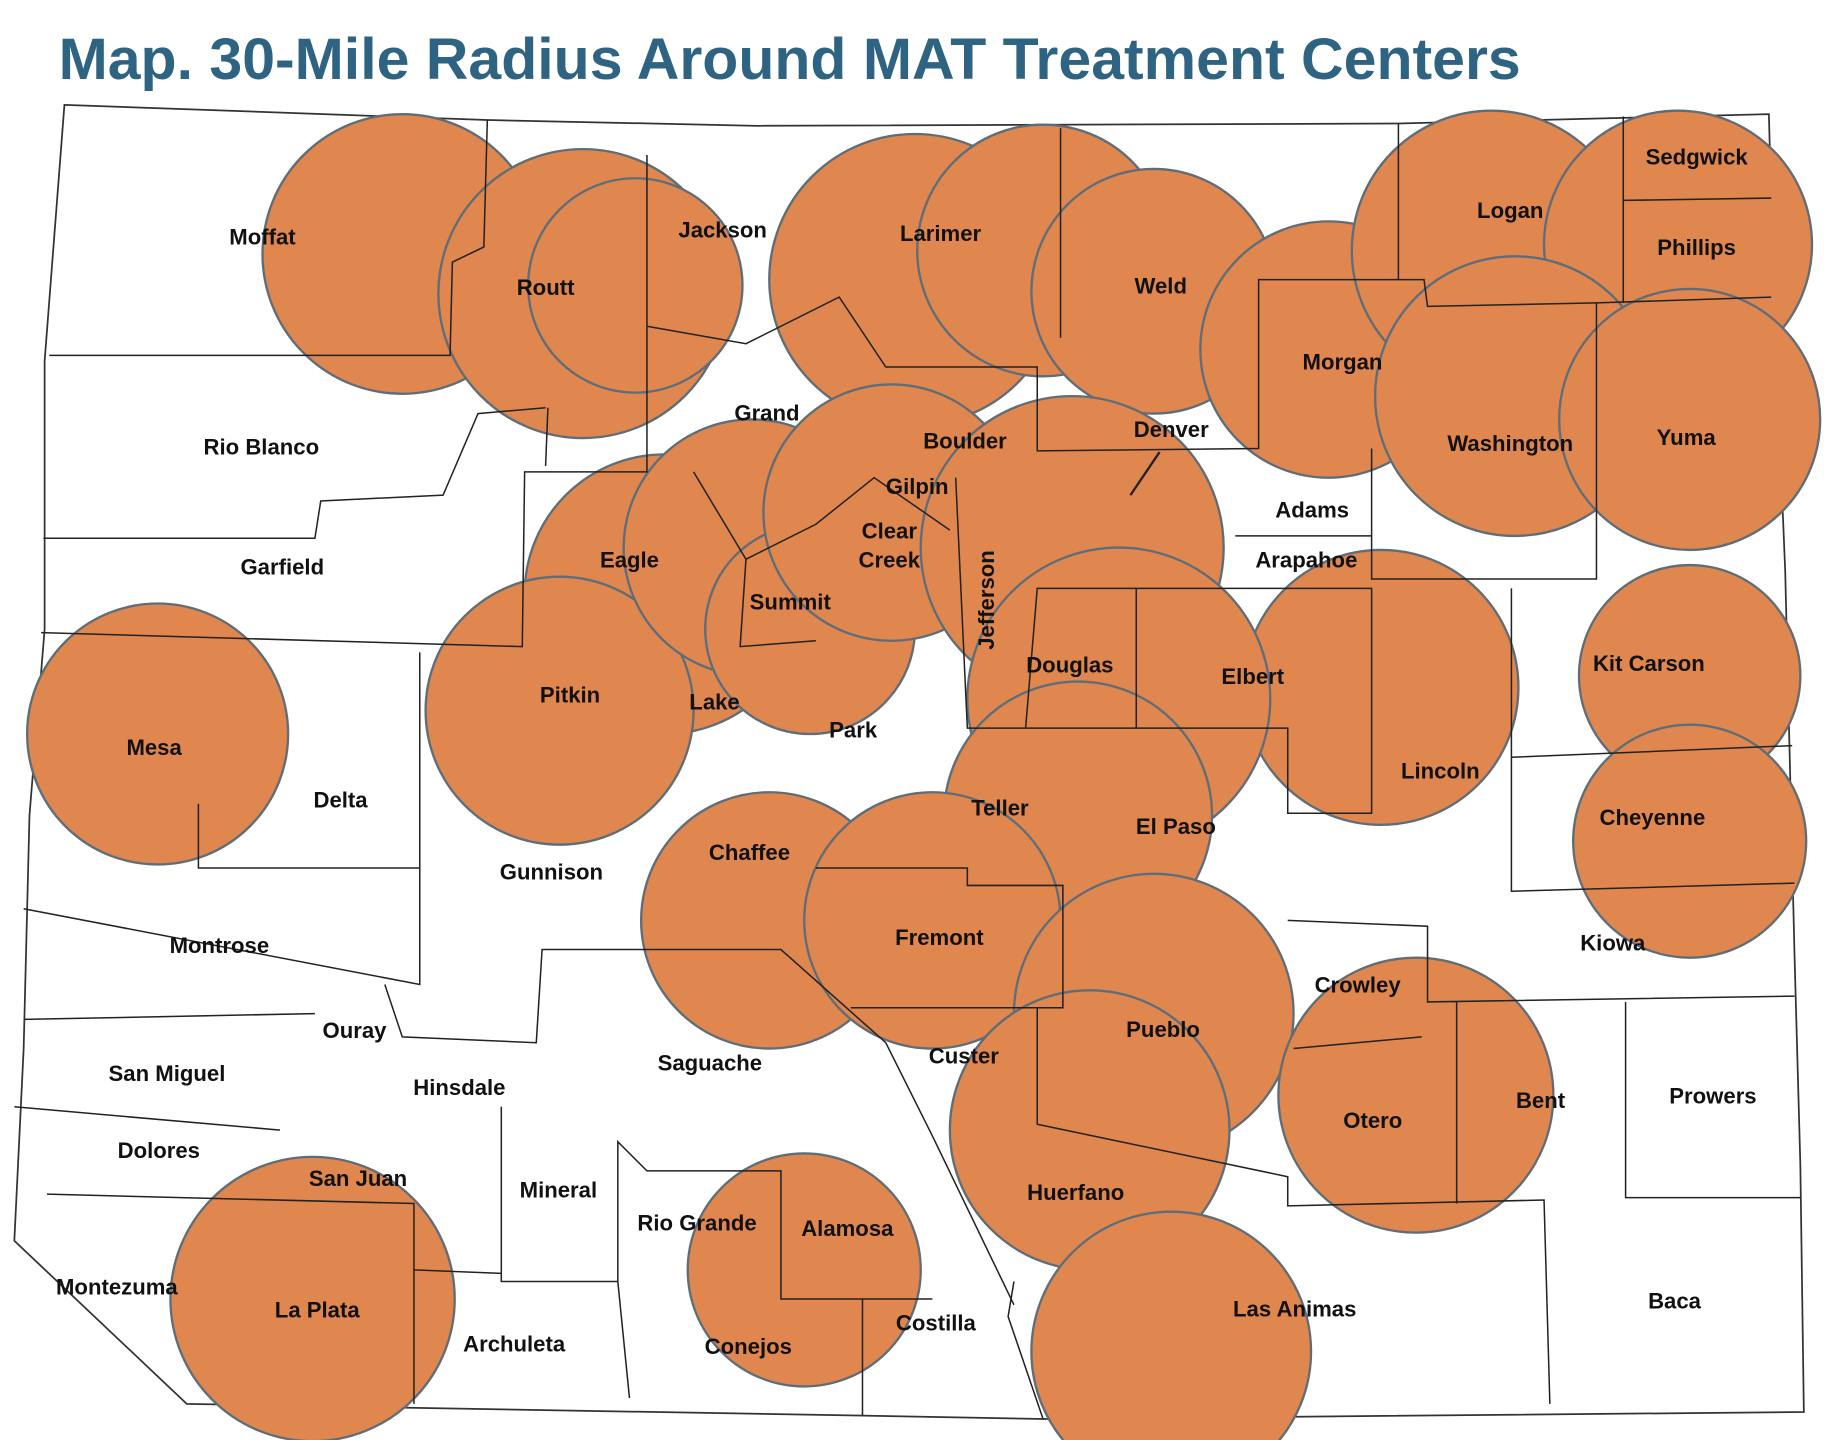 This screenshot has height=1440, width=1824. What do you see at coordinates (936, 1323) in the screenshot?
I see `county-label: Costilla` at bounding box center [936, 1323].